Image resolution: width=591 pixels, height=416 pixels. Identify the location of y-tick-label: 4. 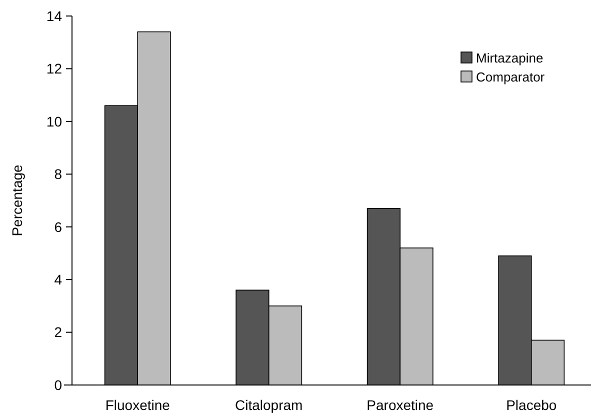
(58, 279).